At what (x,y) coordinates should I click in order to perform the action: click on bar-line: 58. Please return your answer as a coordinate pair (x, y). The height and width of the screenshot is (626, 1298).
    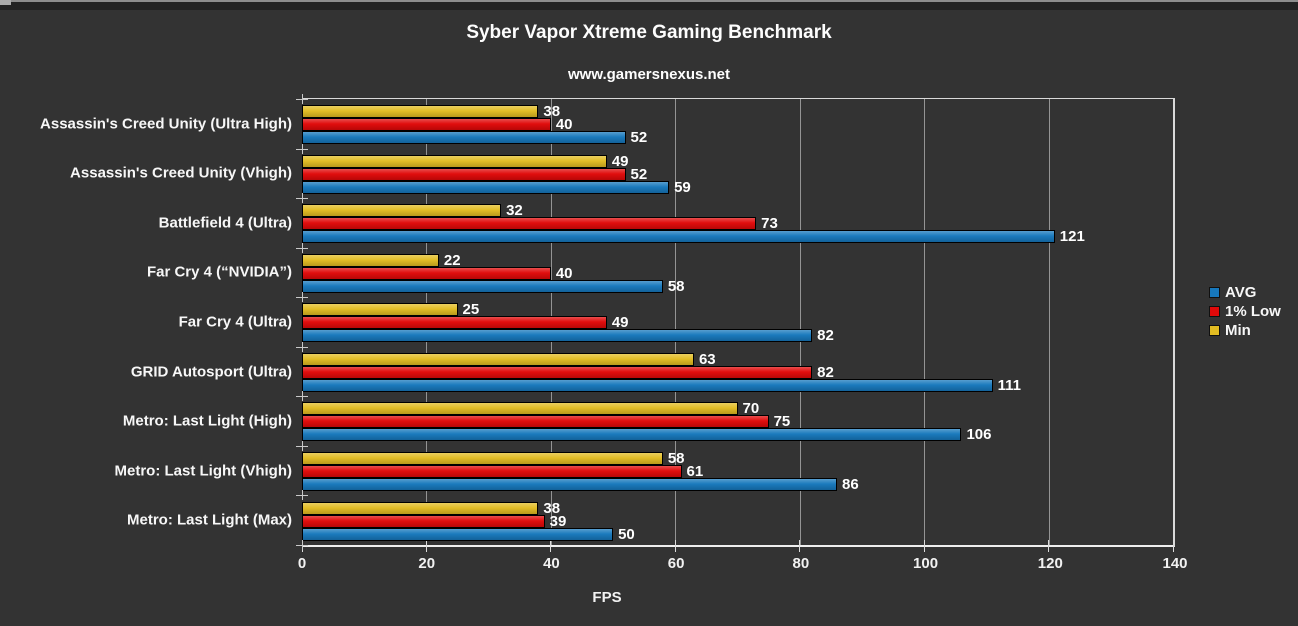
    Looking at the image, I should click on (737, 286).